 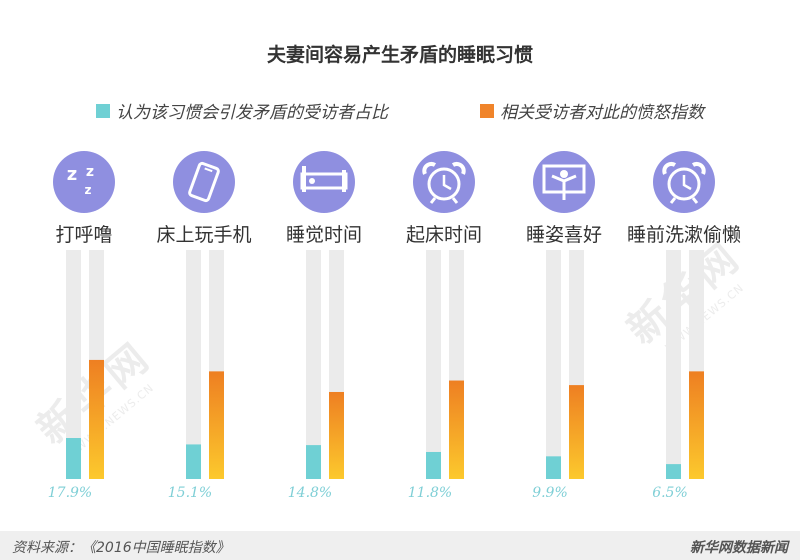 What do you see at coordinates (190, 493) in the screenshot?
I see `value-label: 15.1%` at bounding box center [190, 493].